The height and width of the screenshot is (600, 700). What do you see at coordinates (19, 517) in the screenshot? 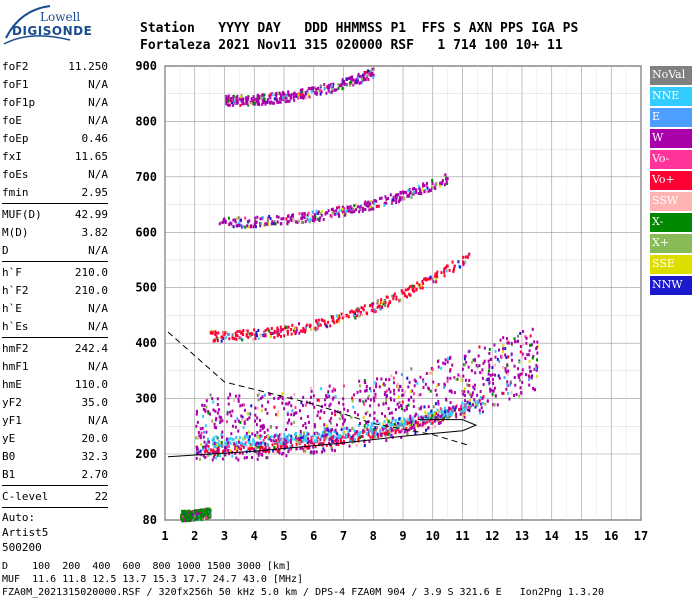
I see `auto-label: Auto:` at bounding box center [19, 517].